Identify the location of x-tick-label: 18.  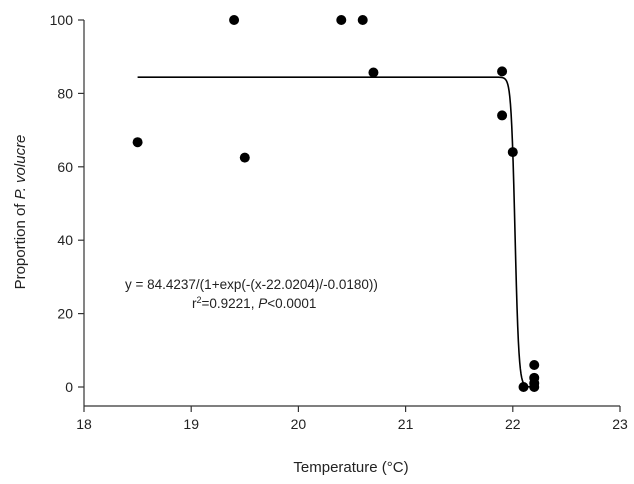
(84, 424).